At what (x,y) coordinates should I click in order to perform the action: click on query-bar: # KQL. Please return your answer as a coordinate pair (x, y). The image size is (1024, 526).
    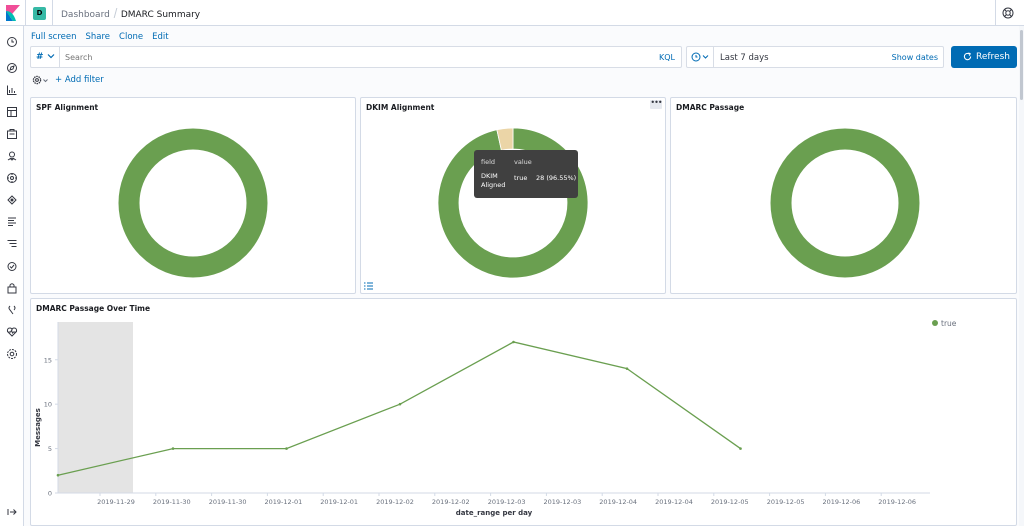
    Looking at the image, I should click on (356, 57).